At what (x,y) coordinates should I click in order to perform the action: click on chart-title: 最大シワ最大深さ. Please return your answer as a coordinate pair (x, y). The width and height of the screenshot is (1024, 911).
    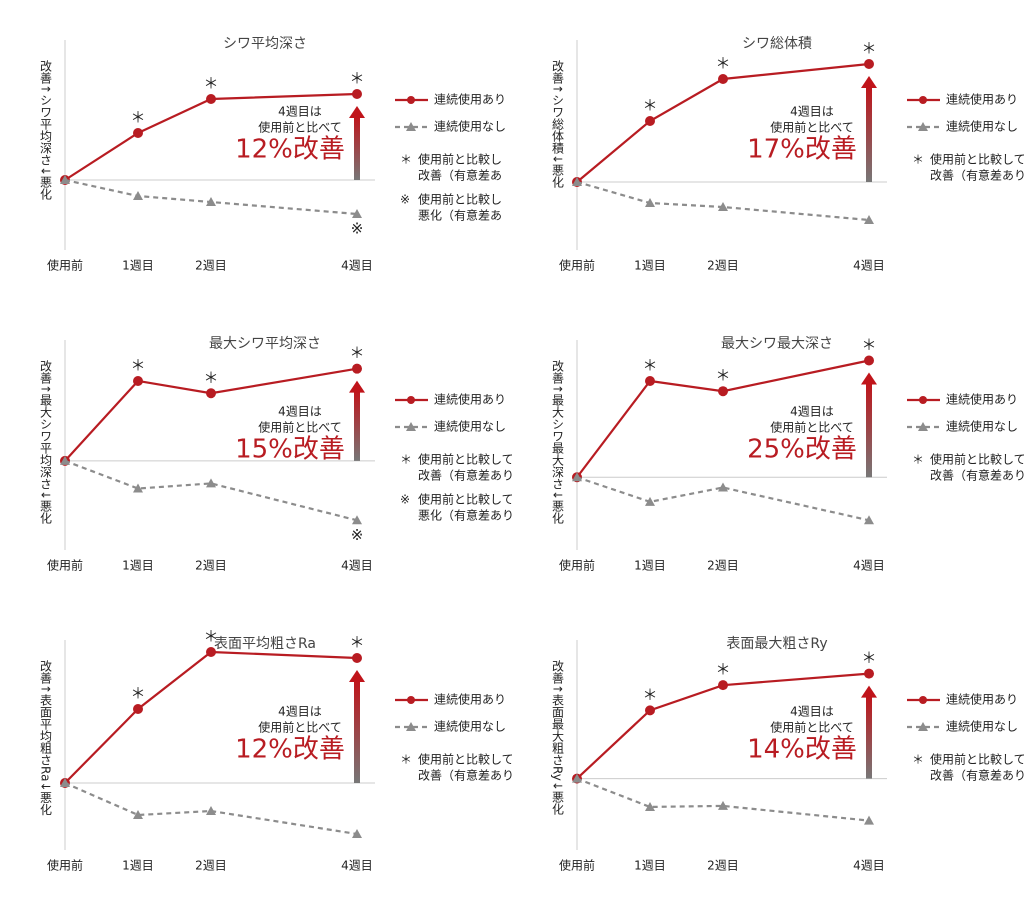
    Looking at the image, I should click on (777, 344).